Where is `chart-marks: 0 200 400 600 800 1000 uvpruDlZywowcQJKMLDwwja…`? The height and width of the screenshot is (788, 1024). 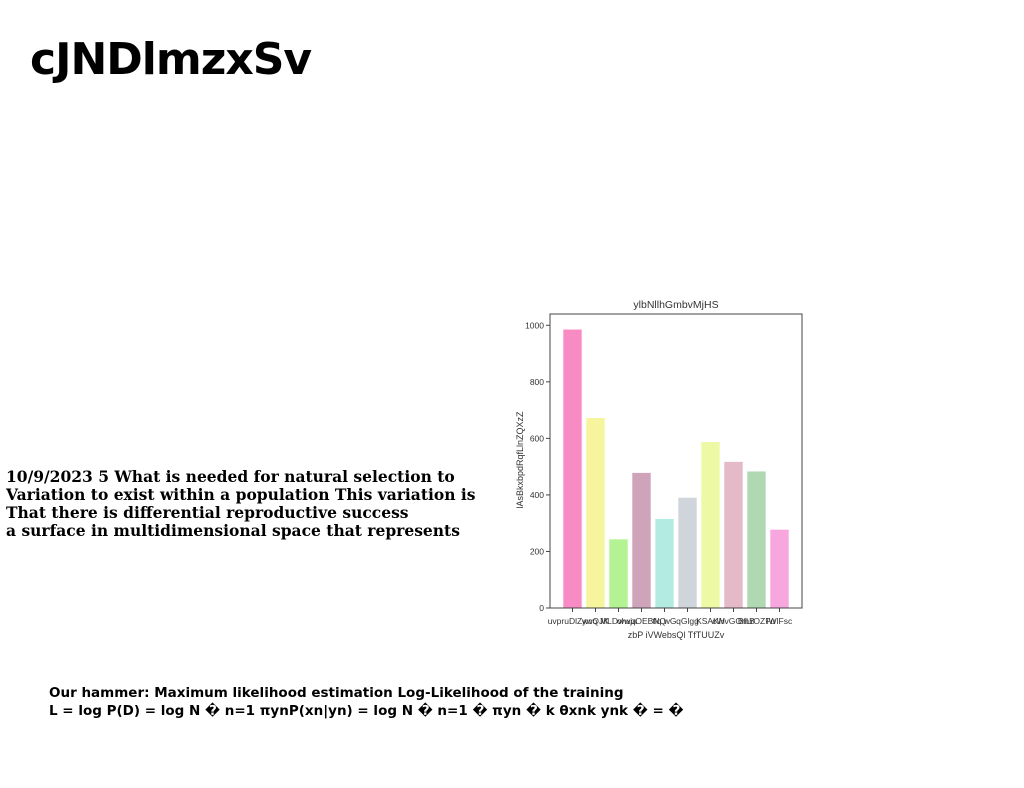 chart-marks: 0 200 400 600 800 1000 uvpruDlZywowcQJKMLDwwja… is located at coordinates (659, 473).